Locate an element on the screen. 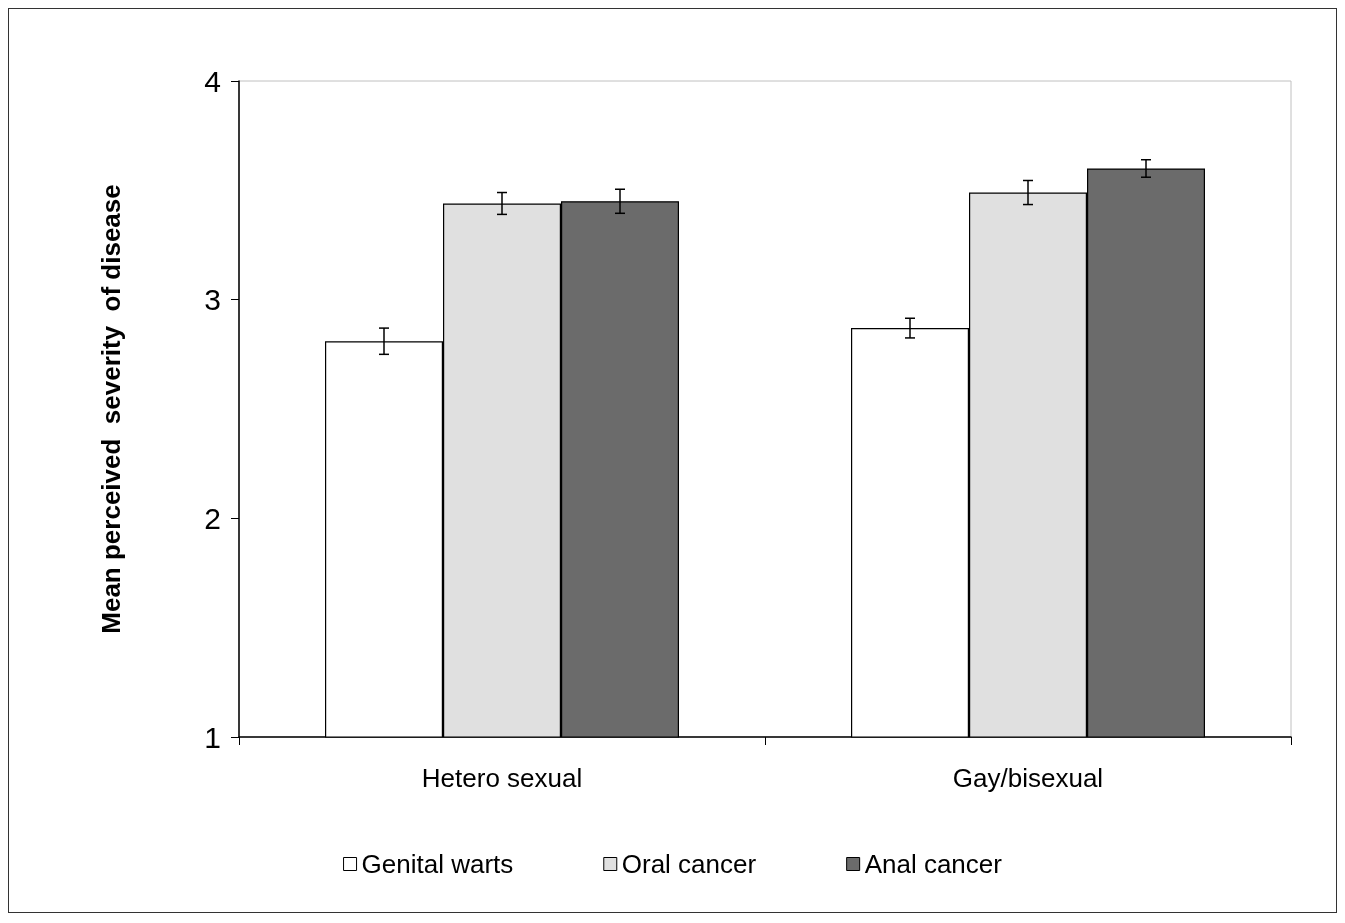  y-tick-label: 2 is located at coordinates (212, 518).